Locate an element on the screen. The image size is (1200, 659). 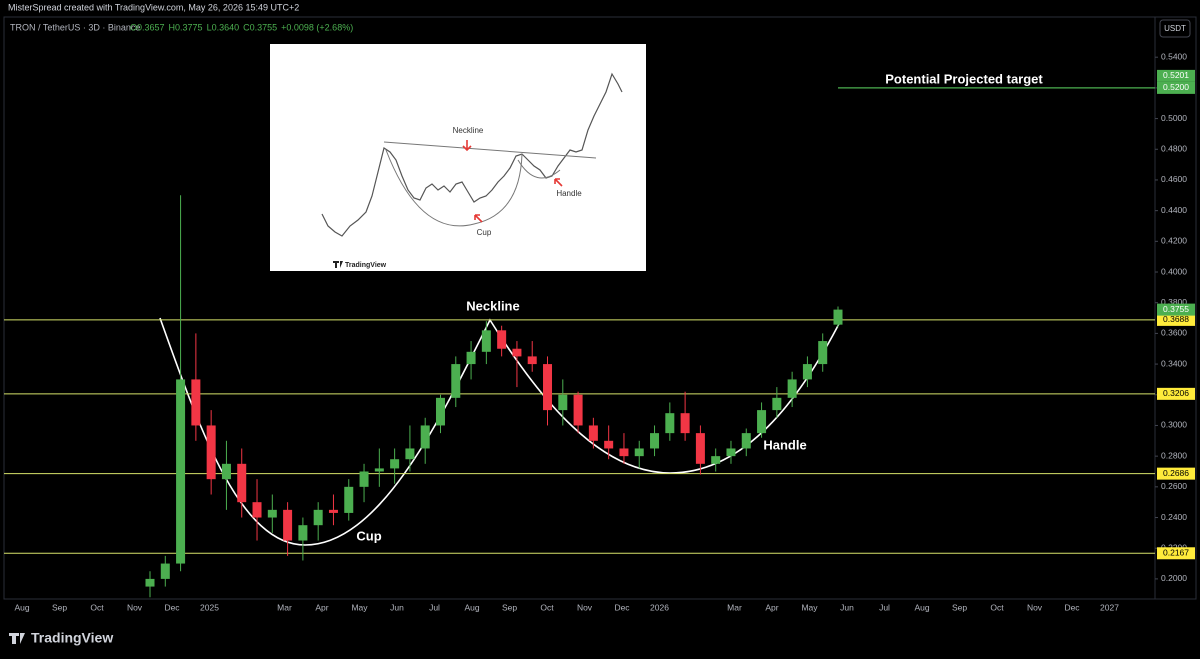
price-label: 0.3755 is located at coordinates (1176, 309).